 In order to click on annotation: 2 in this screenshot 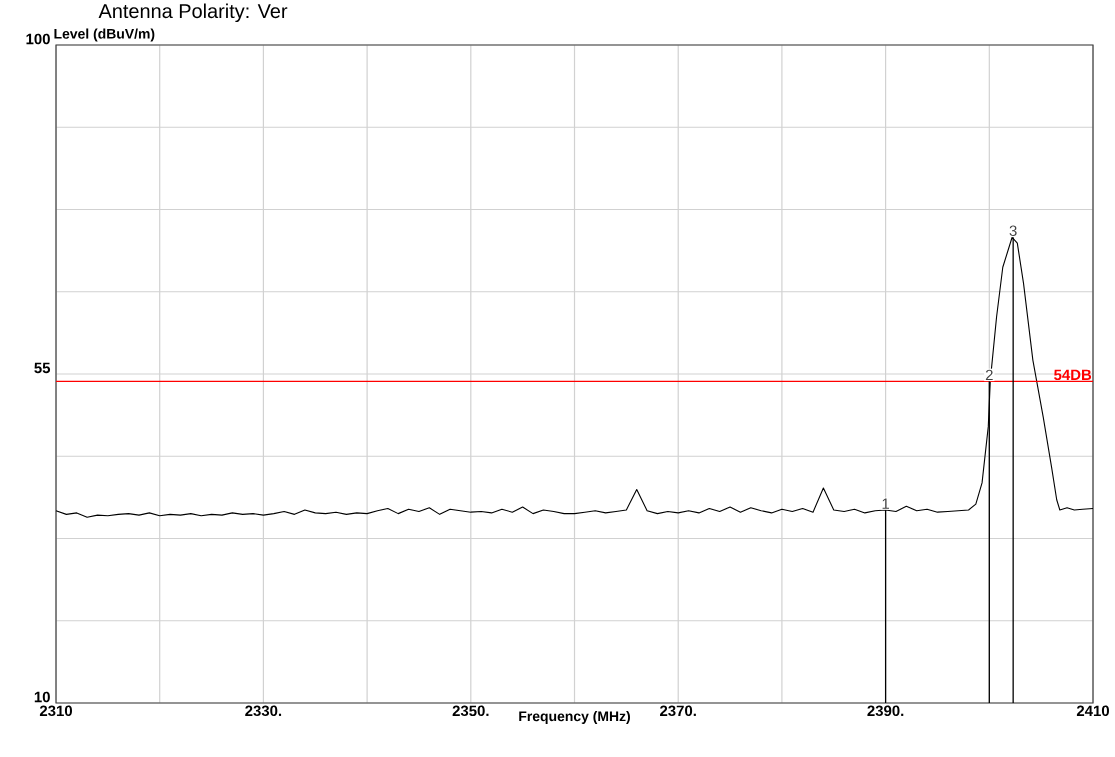, I will do `click(989, 375)`.